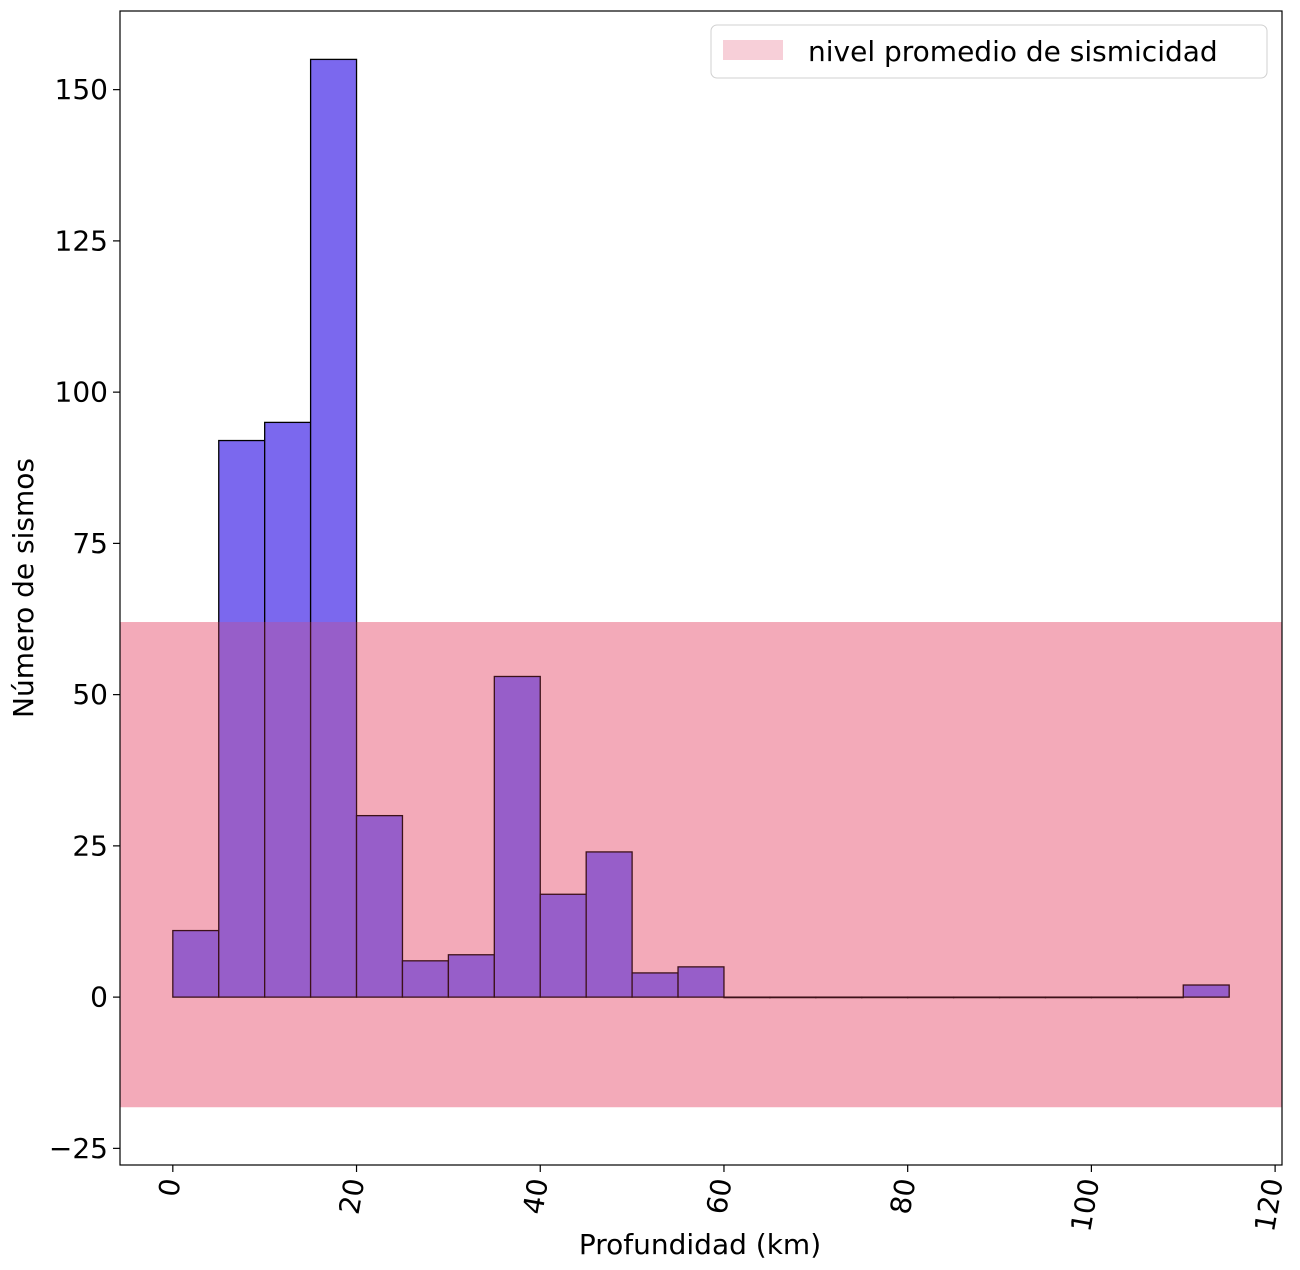 The height and width of the screenshot is (1270, 1300). What do you see at coordinates (753, 50) in the screenshot?
I see `legend-swatch` at bounding box center [753, 50].